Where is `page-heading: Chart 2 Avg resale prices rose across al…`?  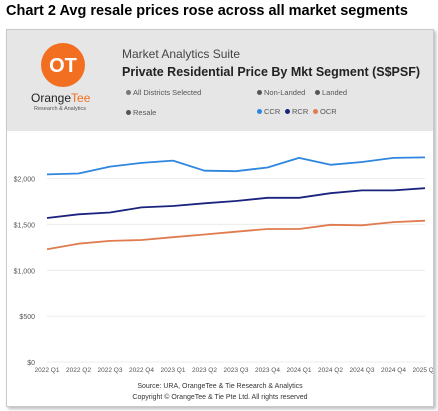
page-heading: Chart 2 Avg resale prices rose across al… is located at coordinates (207, 11).